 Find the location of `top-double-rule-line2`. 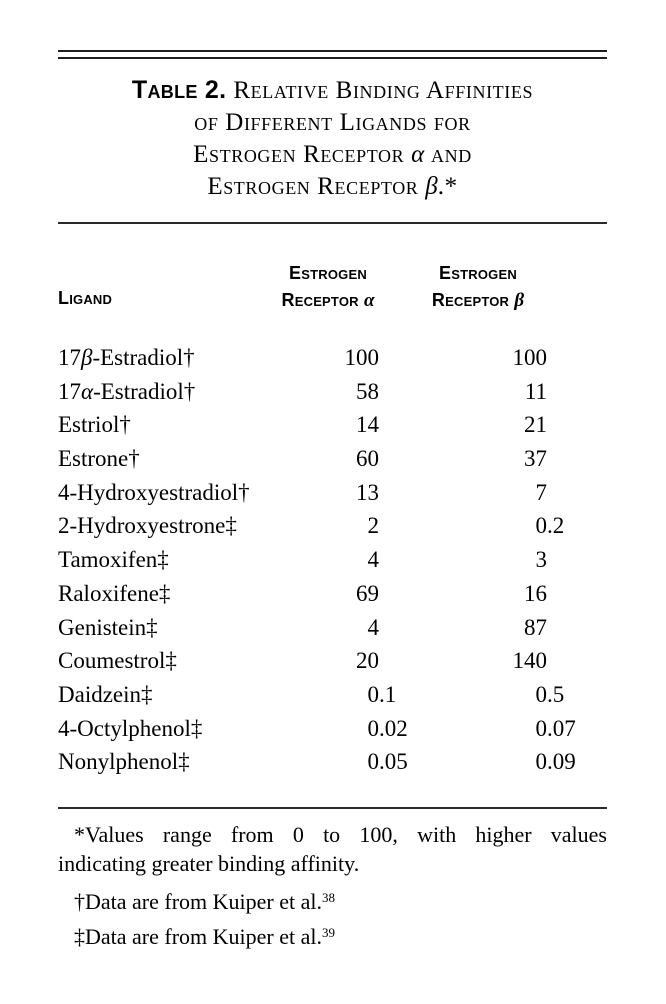

top-double-rule-line2 is located at coordinates (332, 58).